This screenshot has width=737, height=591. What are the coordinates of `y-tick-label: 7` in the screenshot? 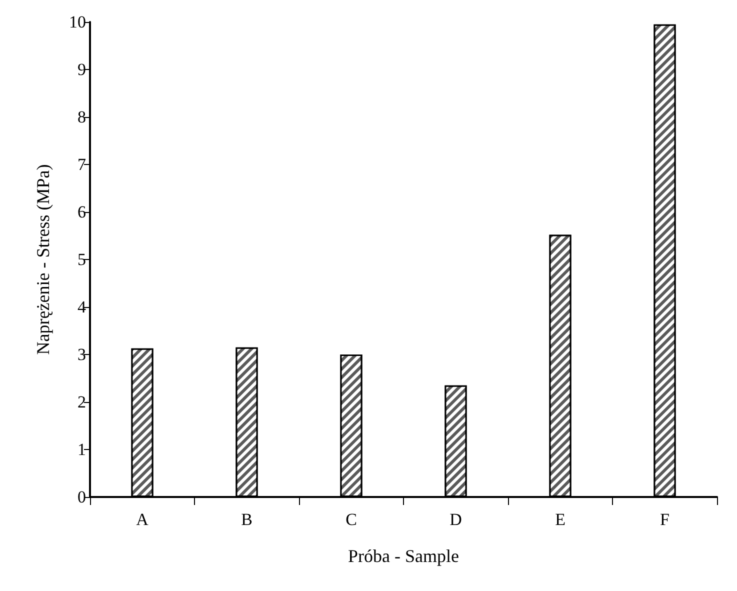 It's located at (82, 164).